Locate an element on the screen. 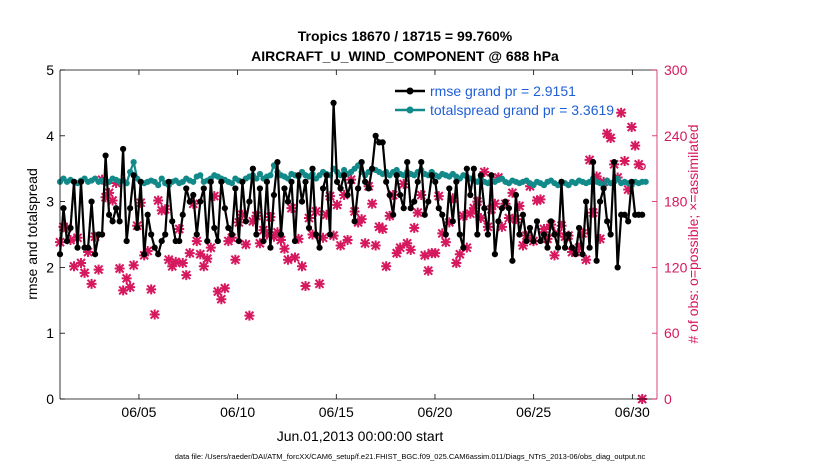 The height and width of the screenshot is (470, 830). legend-spread-marker is located at coordinates (410, 110).